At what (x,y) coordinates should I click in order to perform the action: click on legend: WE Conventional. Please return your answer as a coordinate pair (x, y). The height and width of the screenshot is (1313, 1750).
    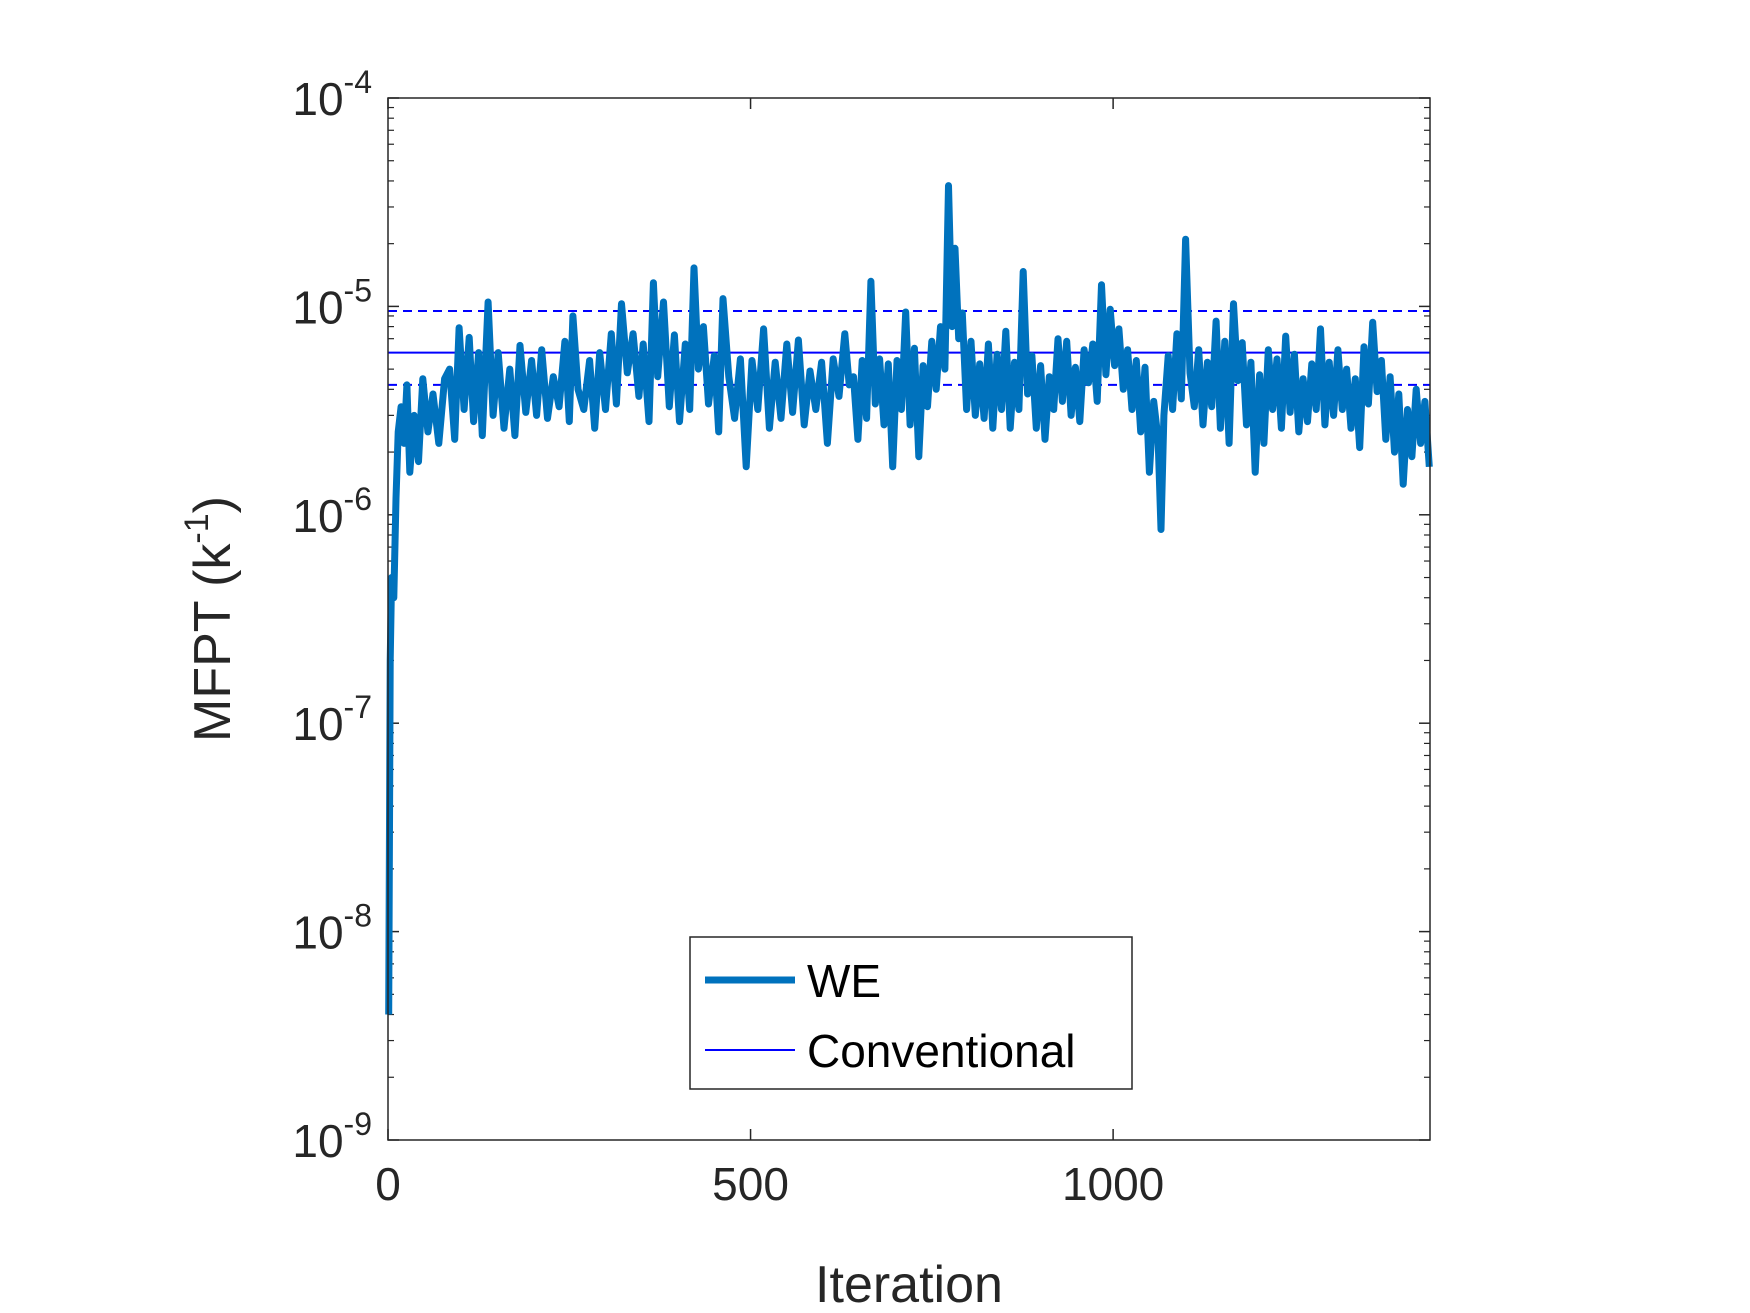
    Looking at the image, I should click on (911, 1013).